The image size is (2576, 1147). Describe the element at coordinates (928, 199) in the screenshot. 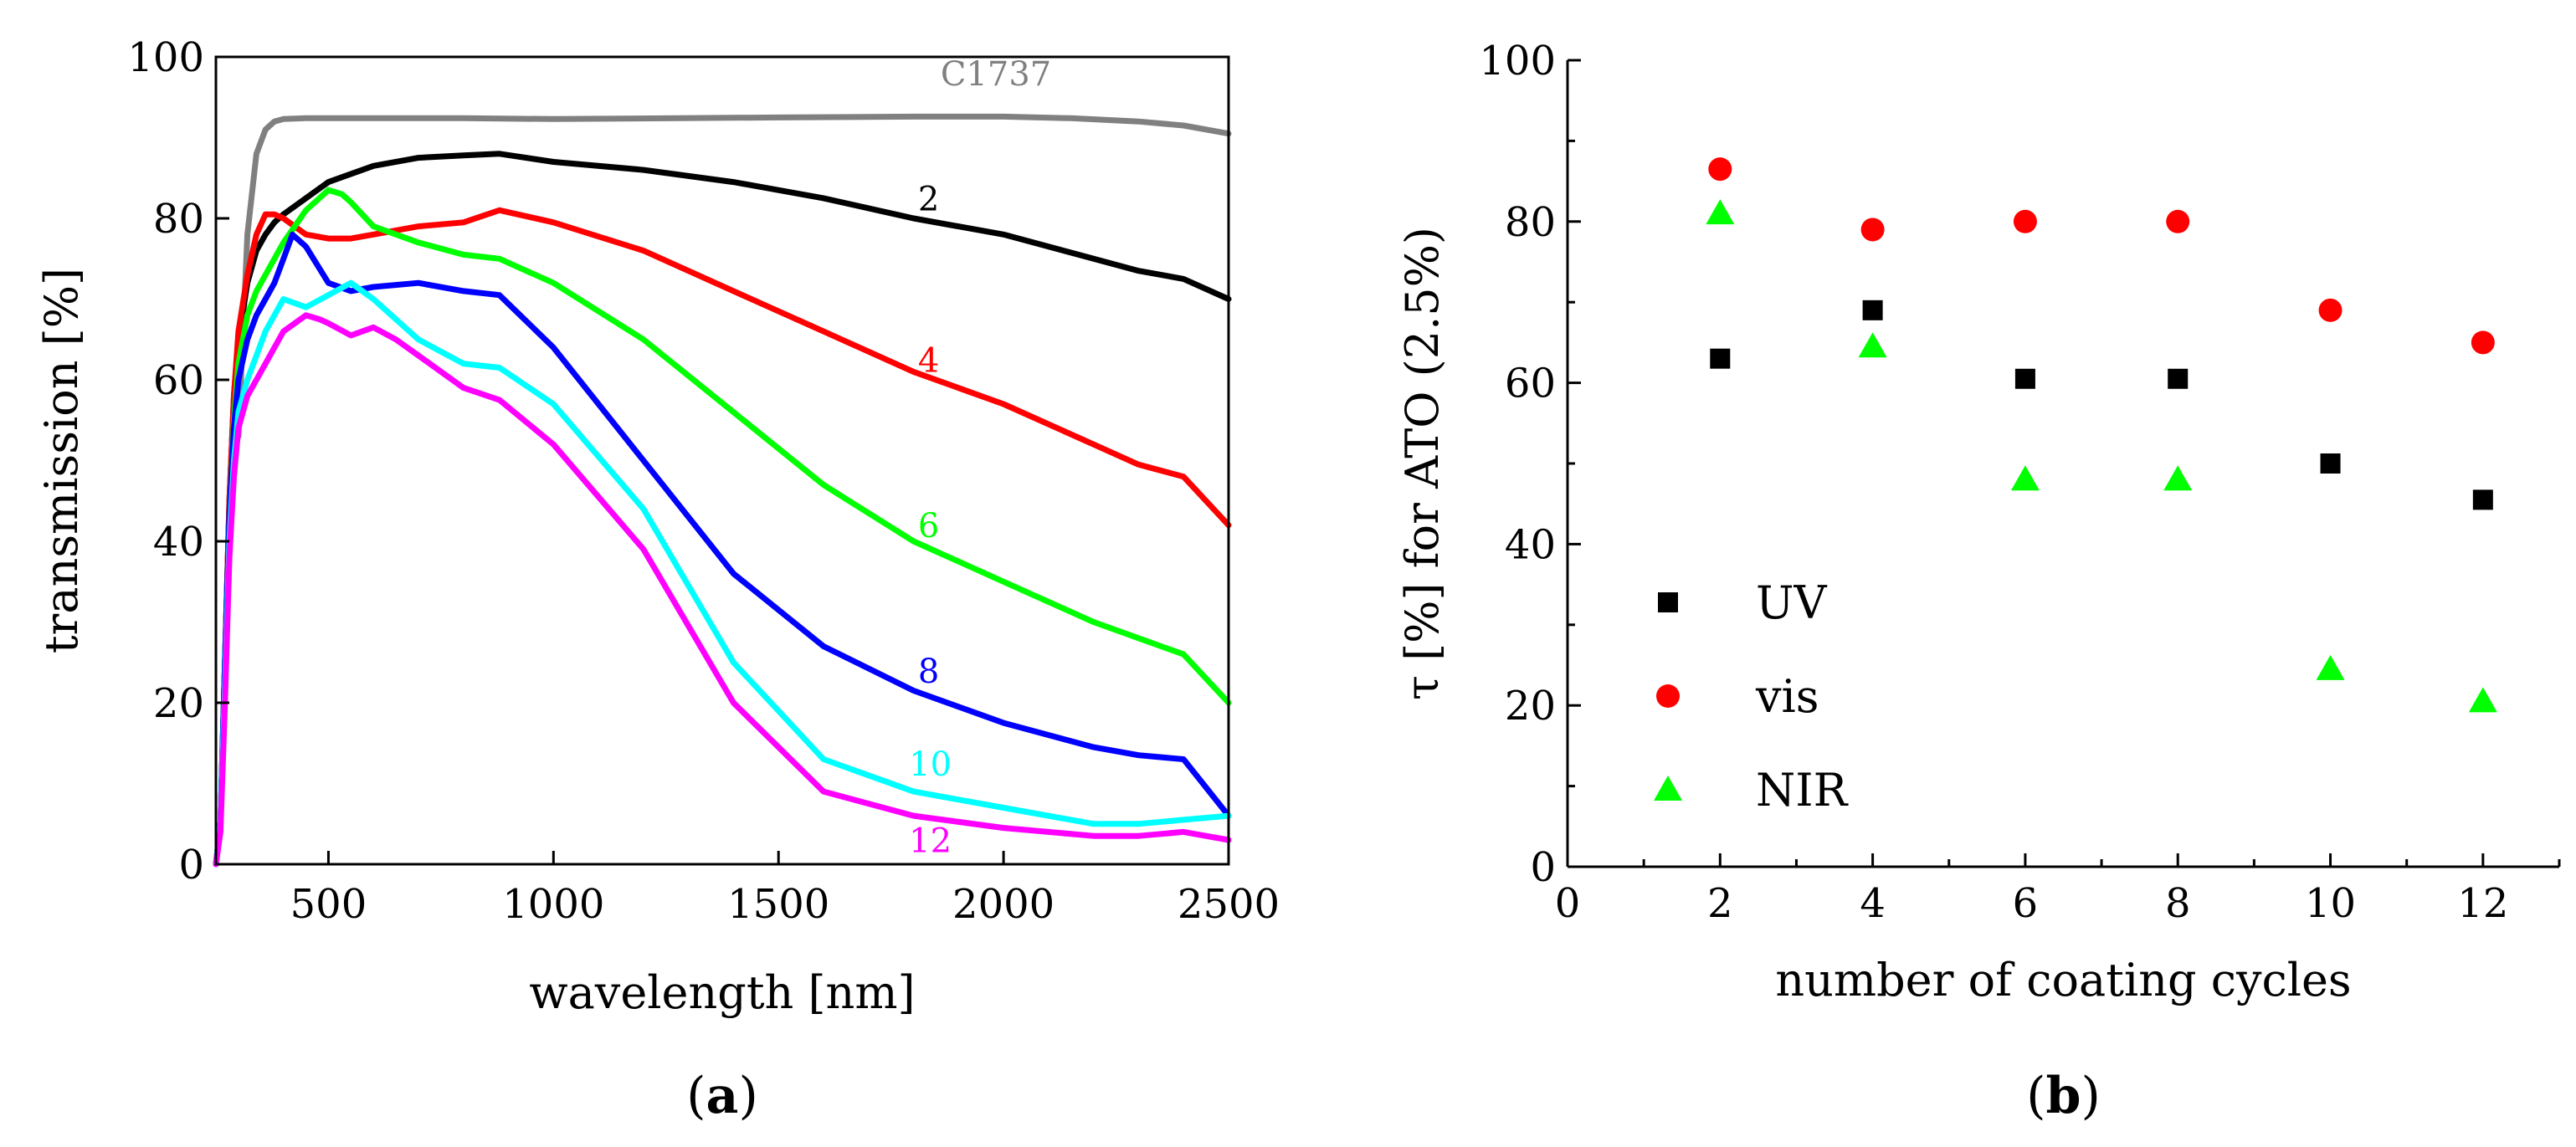

I see `series-label-2: 2` at that location.